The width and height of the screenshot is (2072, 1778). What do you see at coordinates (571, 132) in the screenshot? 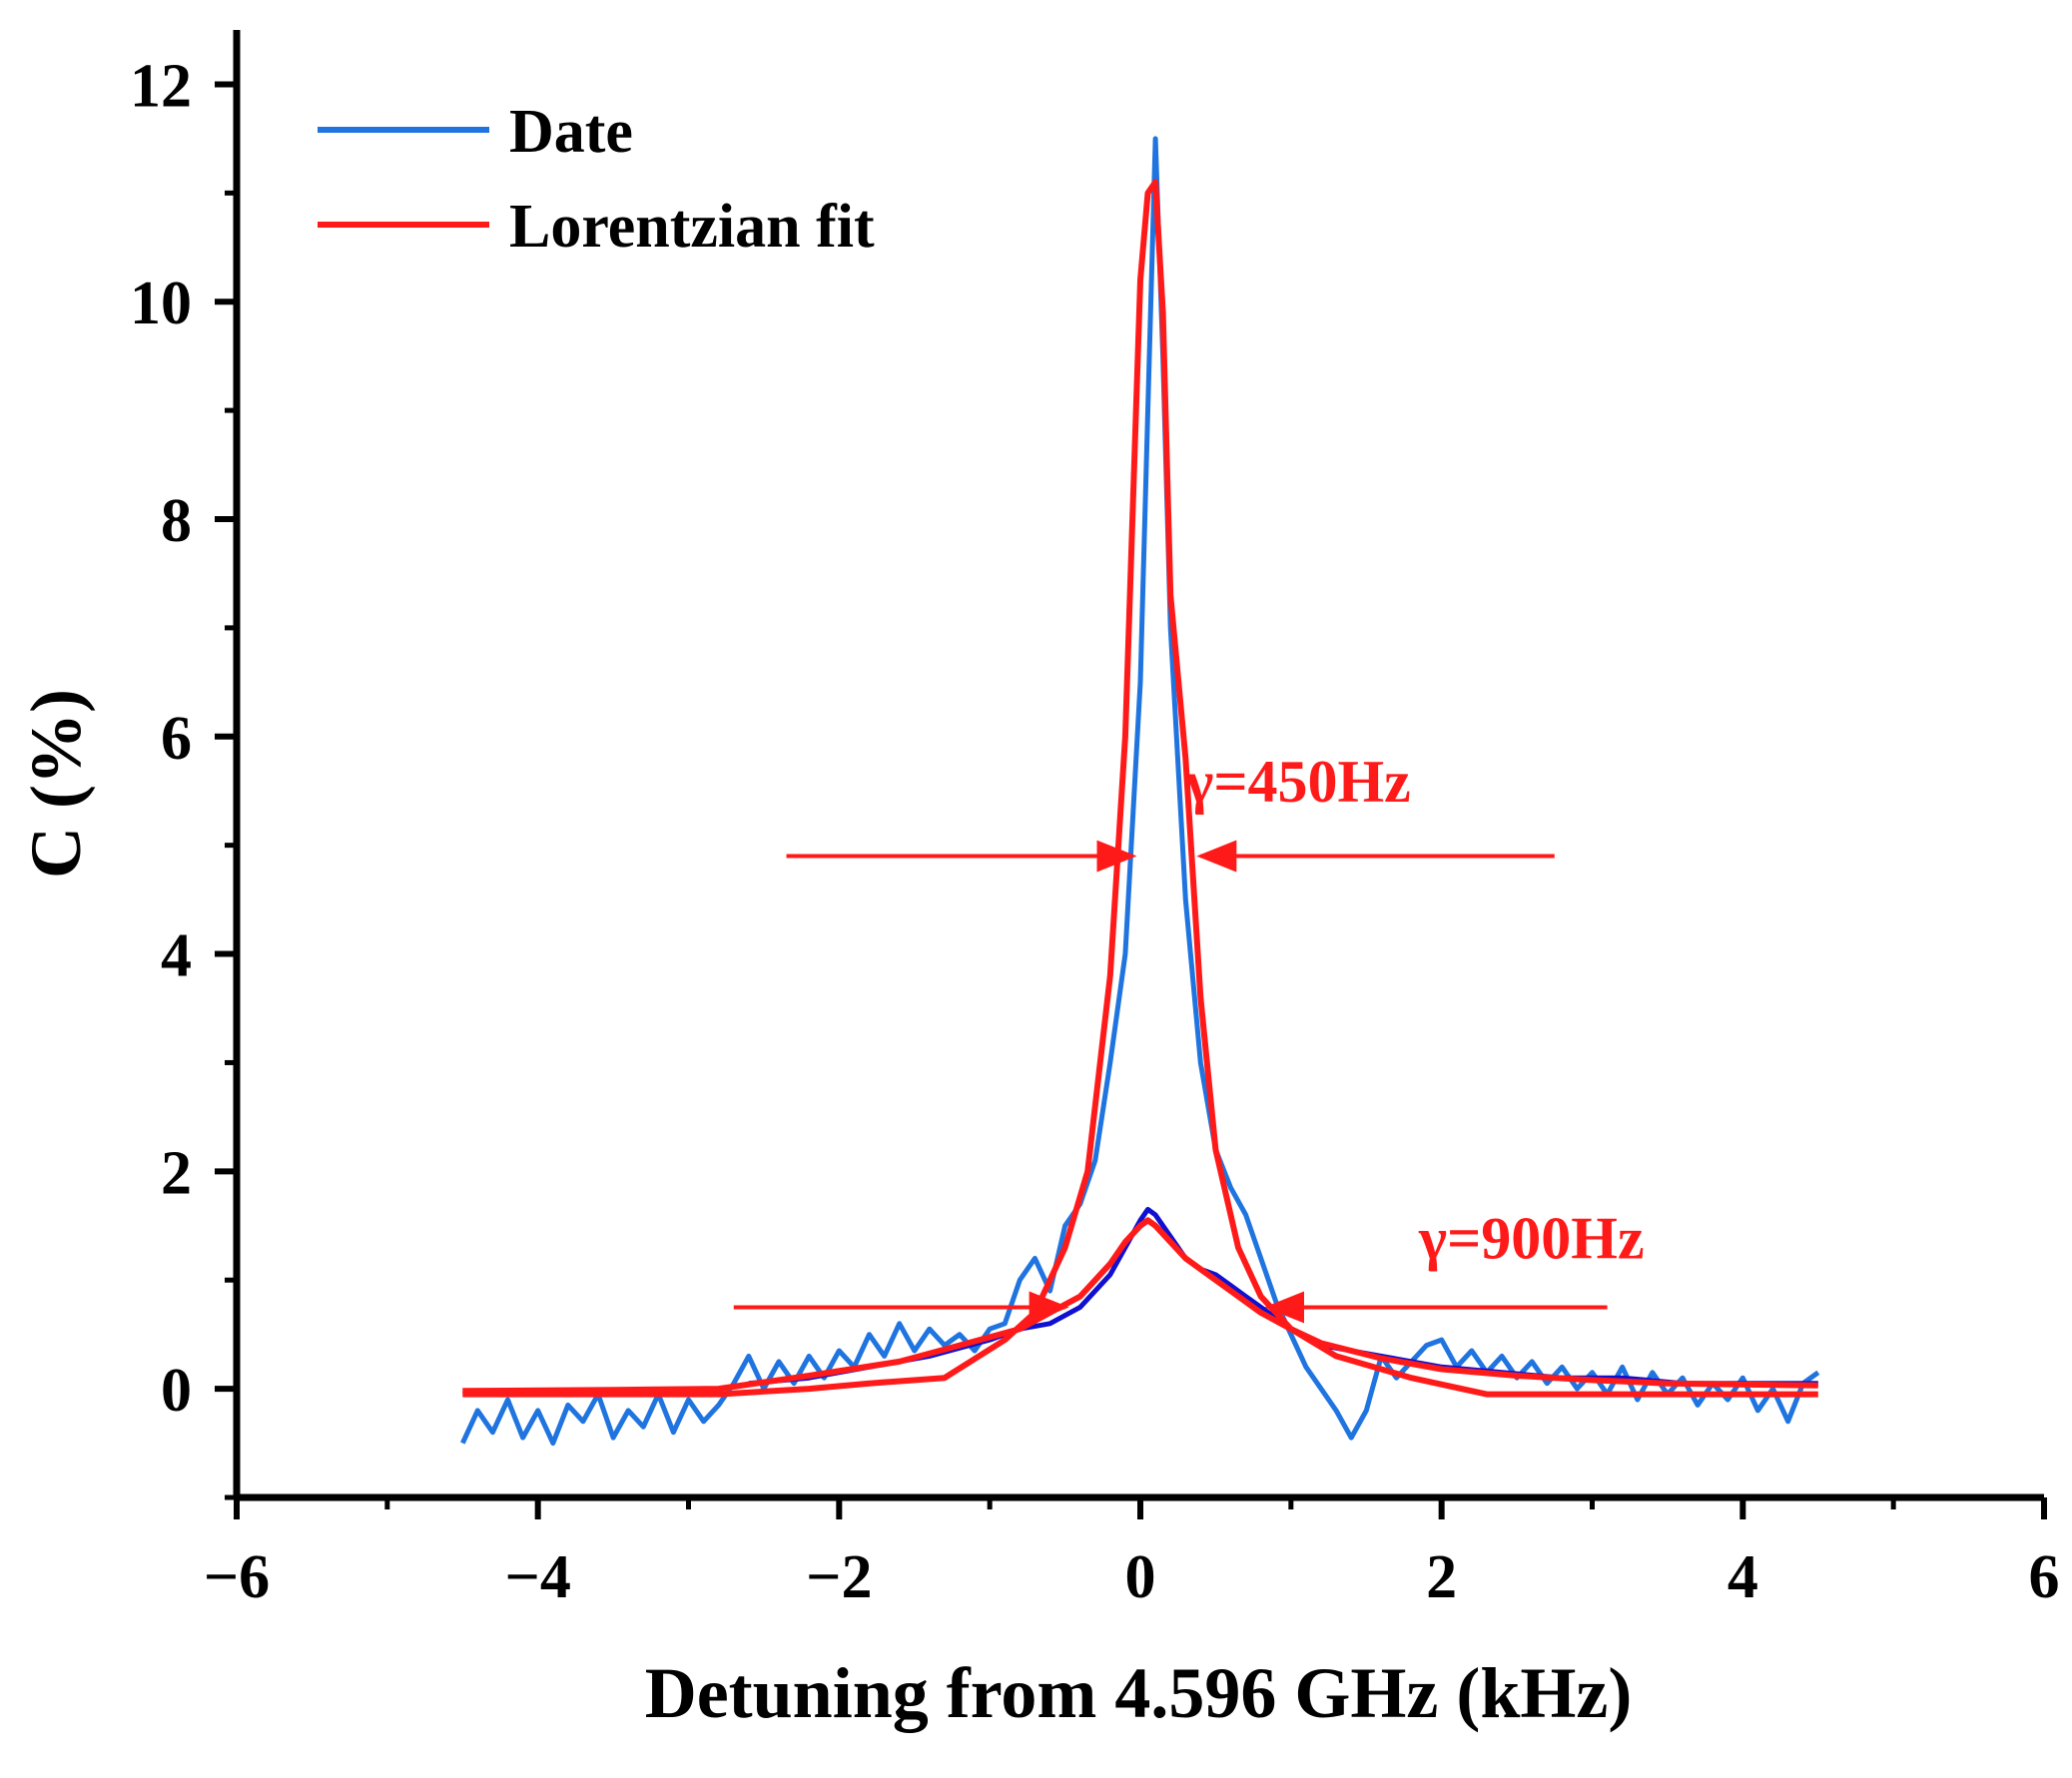
I see `legend-label: Date` at bounding box center [571, 132].